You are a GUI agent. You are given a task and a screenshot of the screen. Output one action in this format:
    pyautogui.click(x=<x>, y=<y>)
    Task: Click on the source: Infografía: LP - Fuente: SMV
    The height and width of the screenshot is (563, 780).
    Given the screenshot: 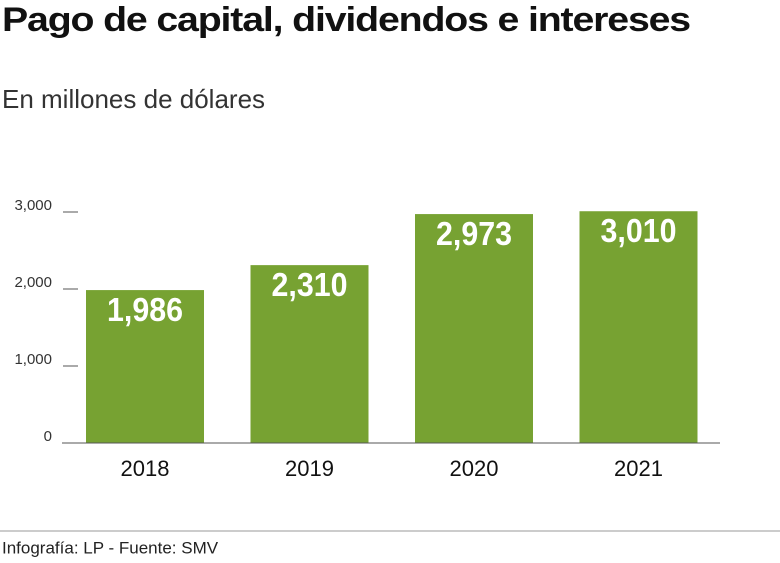 What is the action you would take?
    pyautogui.click(x=110, y=547)
    